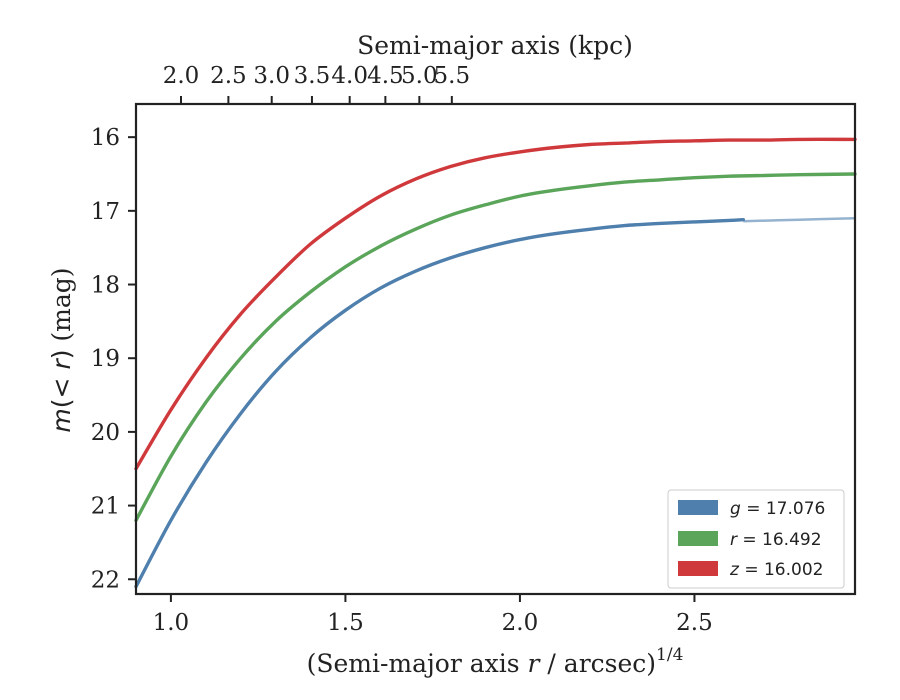 The width and height of the screenshot is (900, 700). I want to click on x-tick-label: 2.0, so click(520, 623).